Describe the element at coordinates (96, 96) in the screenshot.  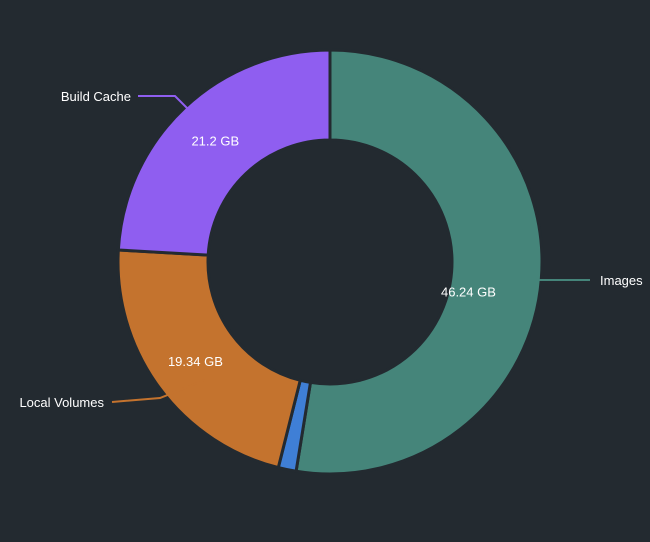
I see `callout-label: Build Cache` at that location.